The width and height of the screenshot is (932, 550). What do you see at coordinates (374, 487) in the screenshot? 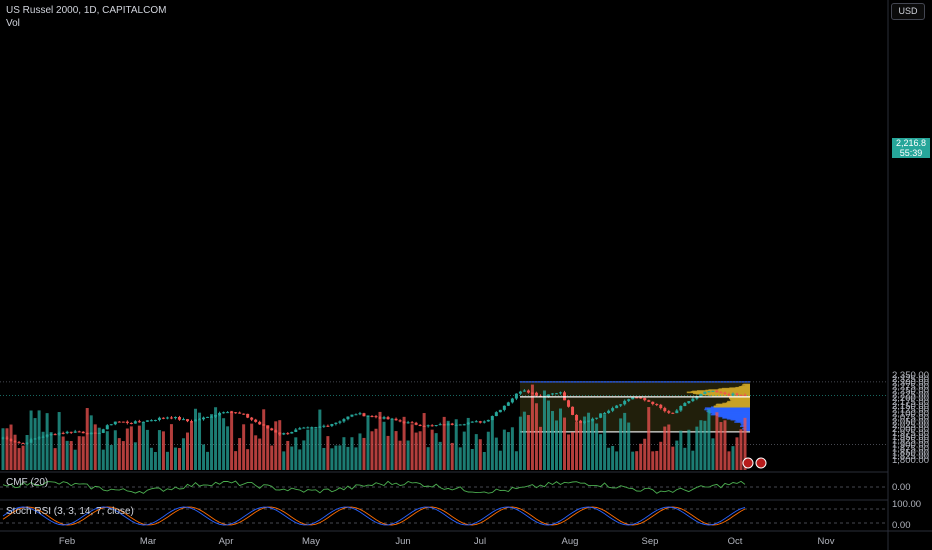
I see `cmf-line` at bounding box center [374, 487].